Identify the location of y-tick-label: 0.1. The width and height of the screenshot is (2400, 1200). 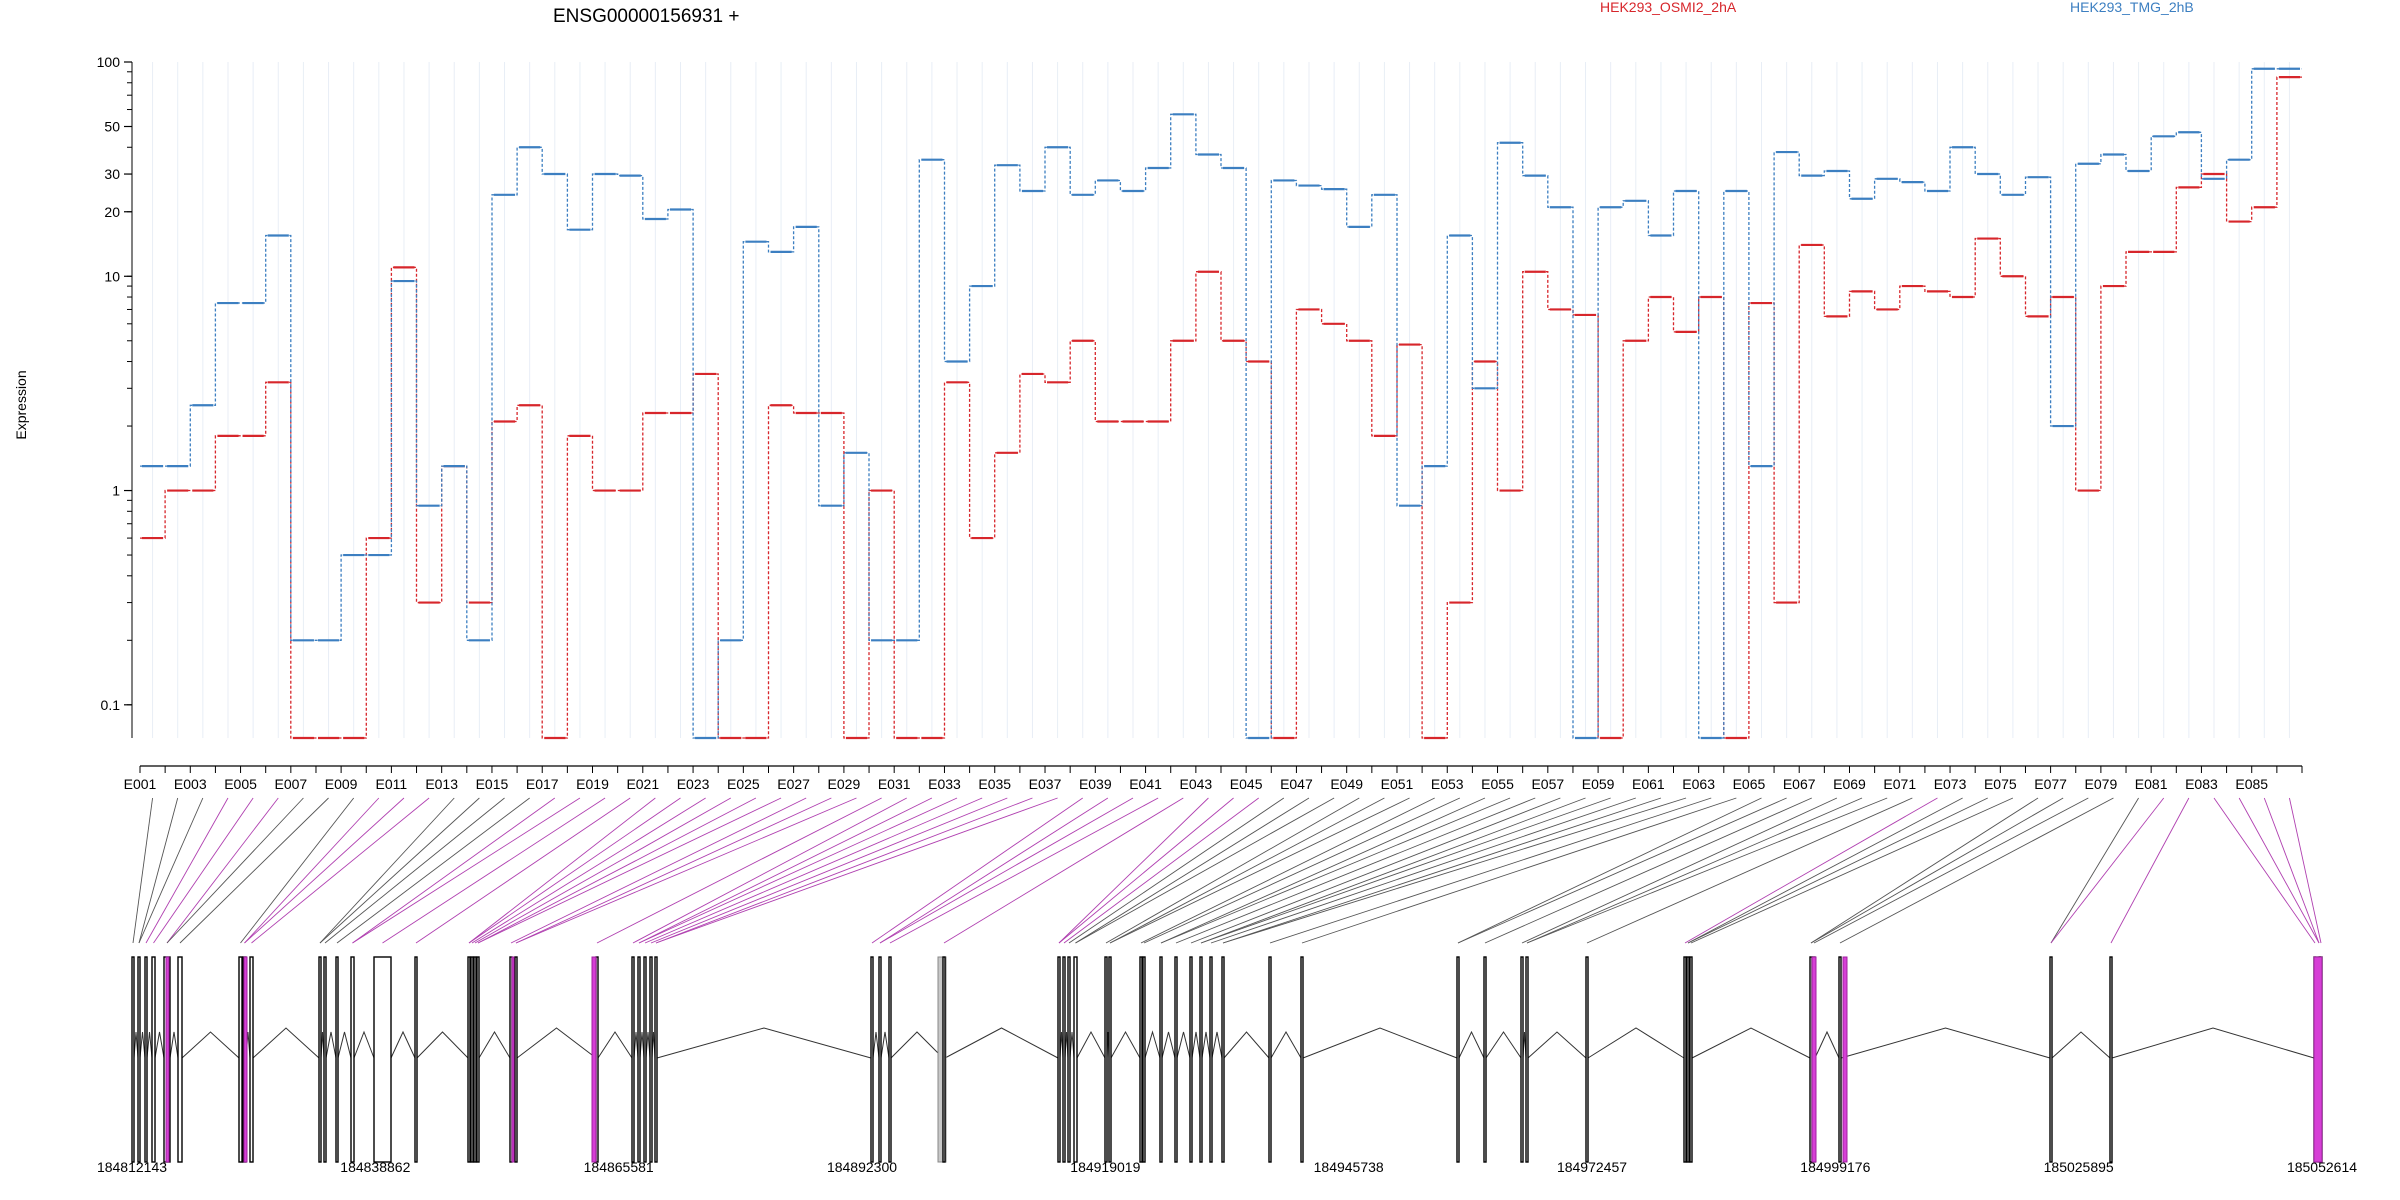
(111, 705).